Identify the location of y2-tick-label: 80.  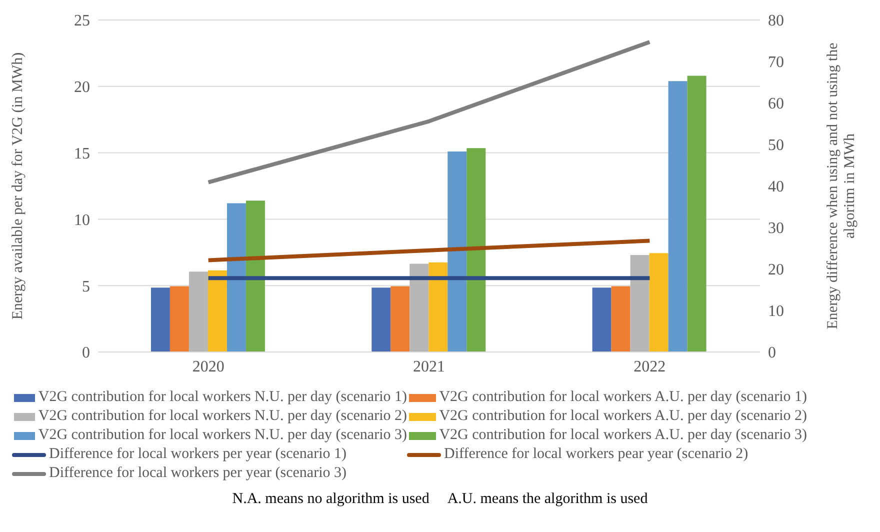
(776, 21).